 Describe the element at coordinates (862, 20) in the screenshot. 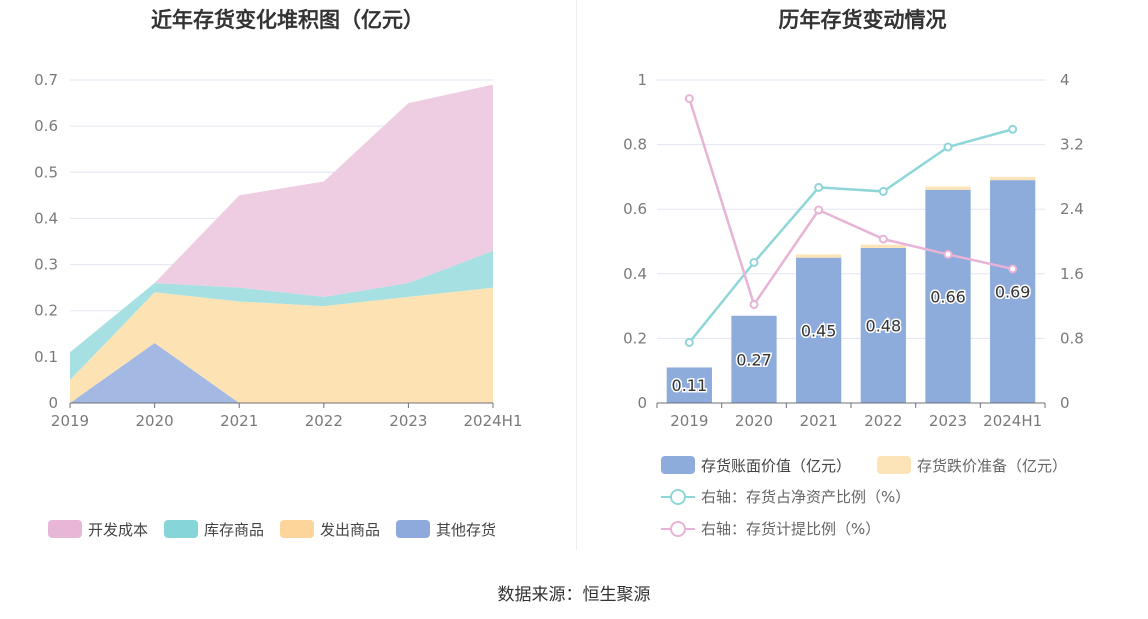

I see `right-chart-title: 历年存货变动情况` at that location.